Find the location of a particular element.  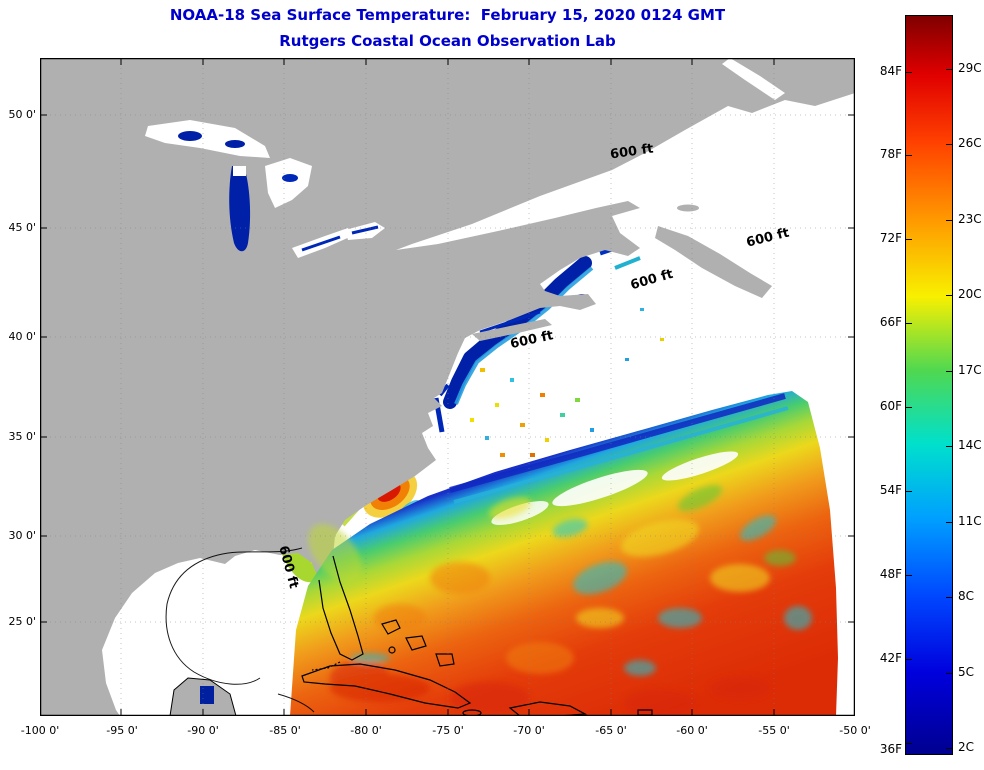

y-tick-label: 35 0' is located at coordinates (22, 436).